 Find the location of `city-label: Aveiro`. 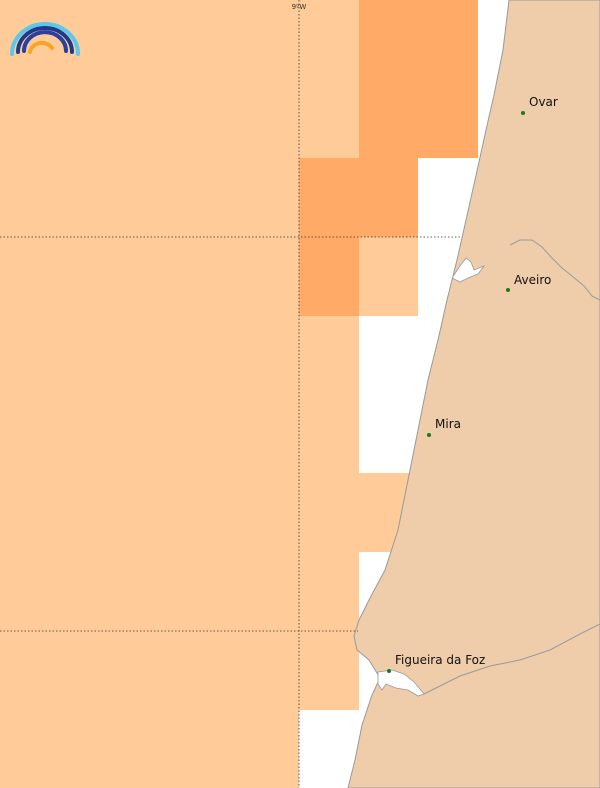

city-label: Aveiro is located at coordinates (532, 280).